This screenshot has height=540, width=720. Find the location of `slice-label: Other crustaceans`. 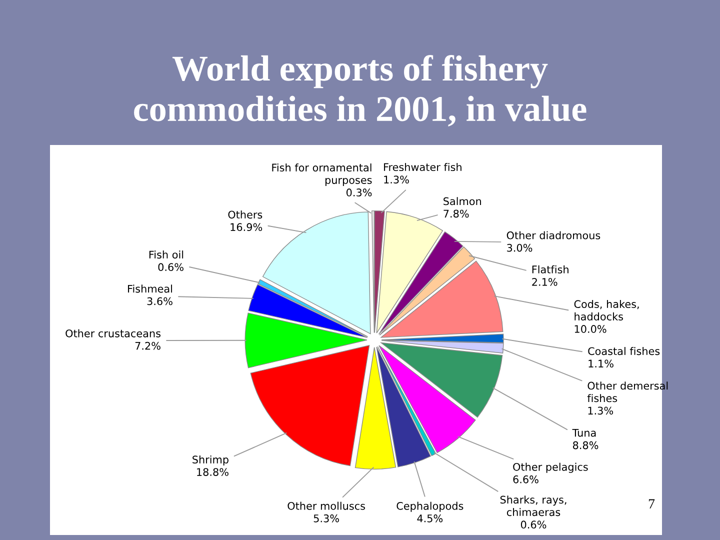

slice-label: Other crustaceans is located at coordinates (113, 333).